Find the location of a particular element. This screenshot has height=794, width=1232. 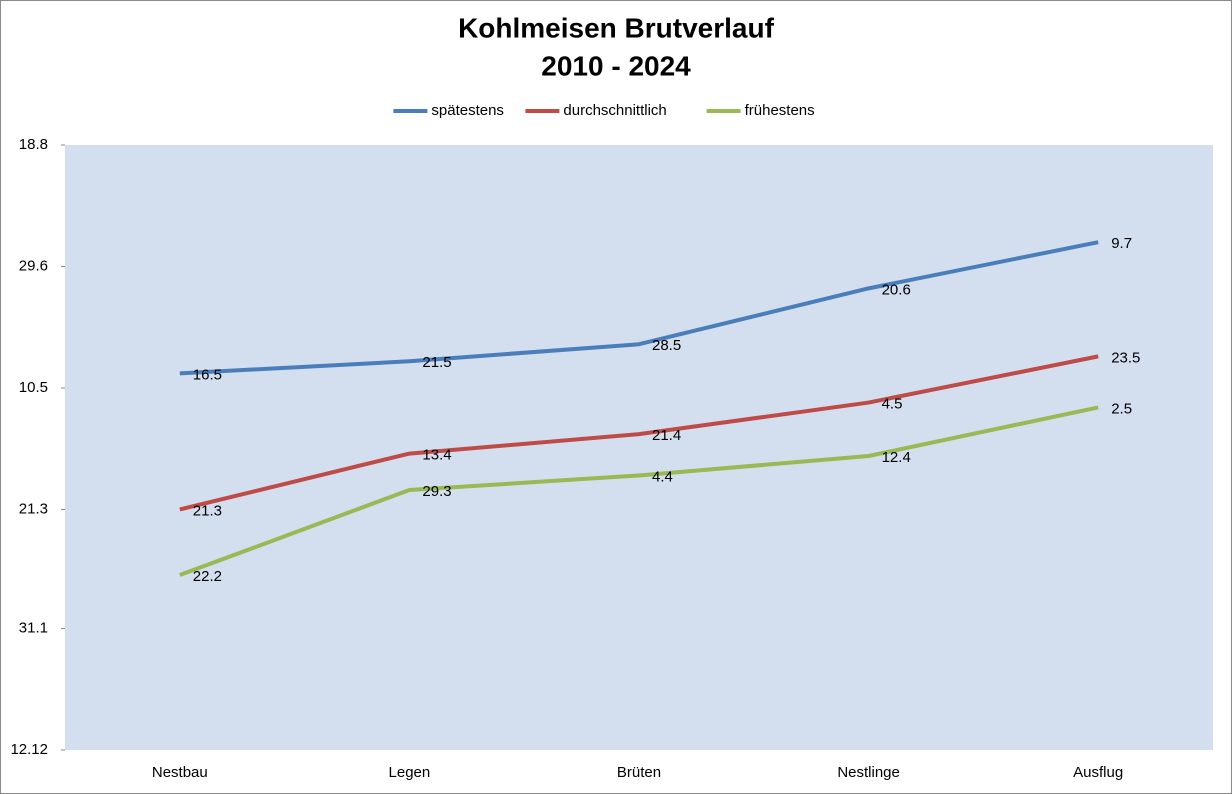

data-label: 2.5 is located at coordinates (1121, 408).